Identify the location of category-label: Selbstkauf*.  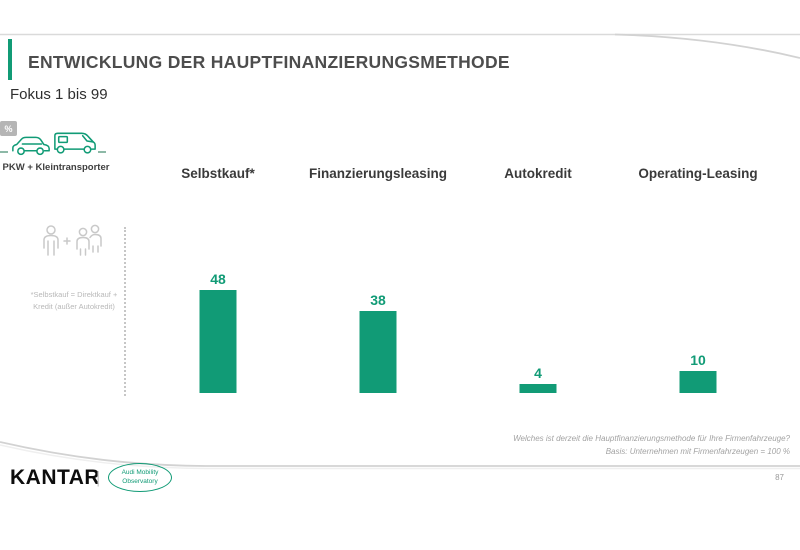
(218, 173).